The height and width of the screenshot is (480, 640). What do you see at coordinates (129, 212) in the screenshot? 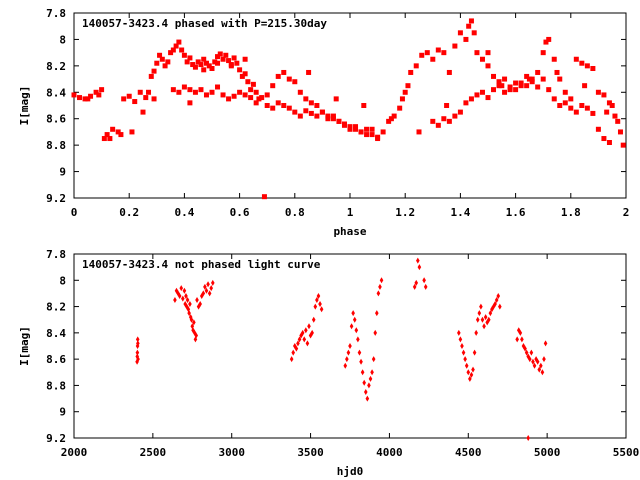
I see `x-tick-label: 0.2` at bounding box center [129, 212].